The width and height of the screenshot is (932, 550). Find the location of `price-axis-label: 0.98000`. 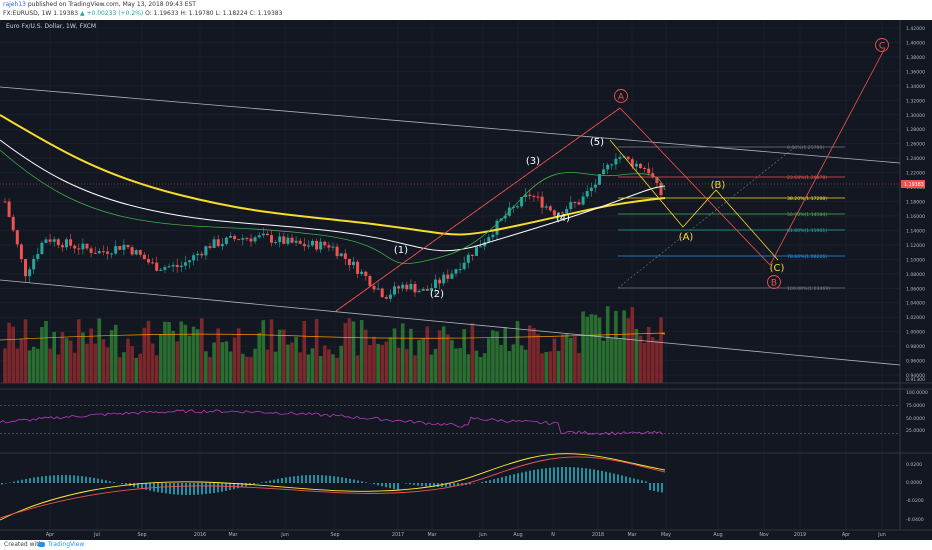

price-axis-label: 0.98000 is located at coordinates (915, 347).